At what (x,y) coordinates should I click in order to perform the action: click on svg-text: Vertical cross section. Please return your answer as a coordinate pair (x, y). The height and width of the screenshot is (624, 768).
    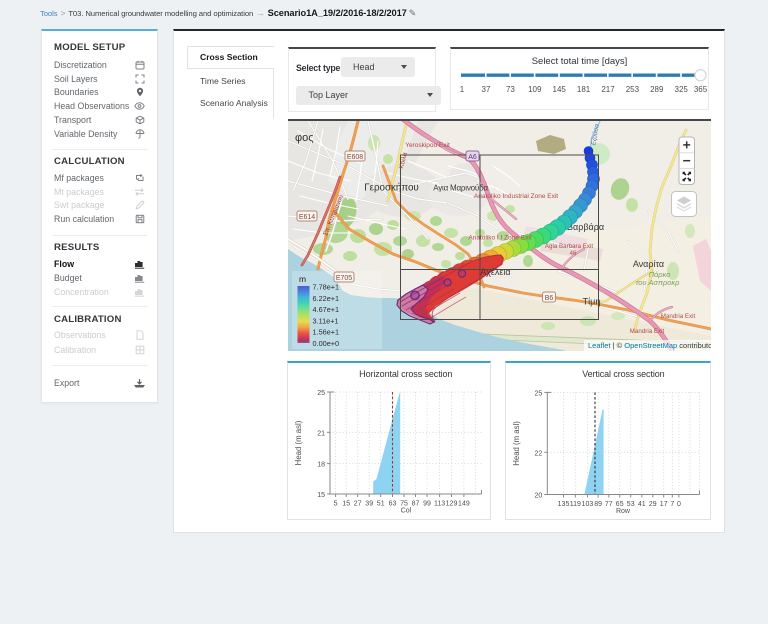
    Looking at the image, I should click on (623, 374).